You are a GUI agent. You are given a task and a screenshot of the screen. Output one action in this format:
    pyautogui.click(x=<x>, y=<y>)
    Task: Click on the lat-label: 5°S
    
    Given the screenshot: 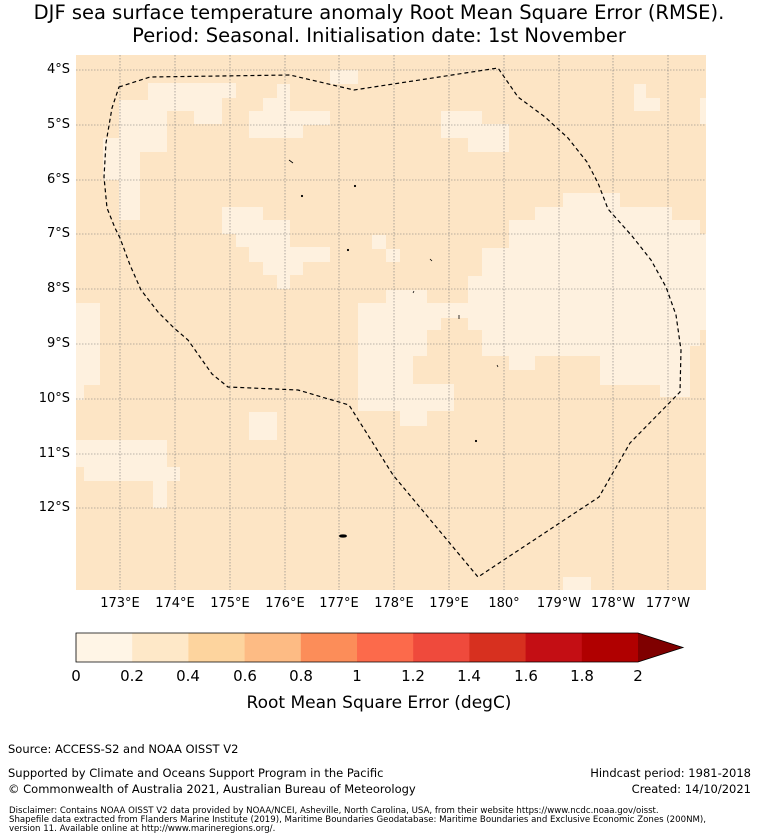 What is the action you would take?
    pyautogui.click(x=58, y=124)
    